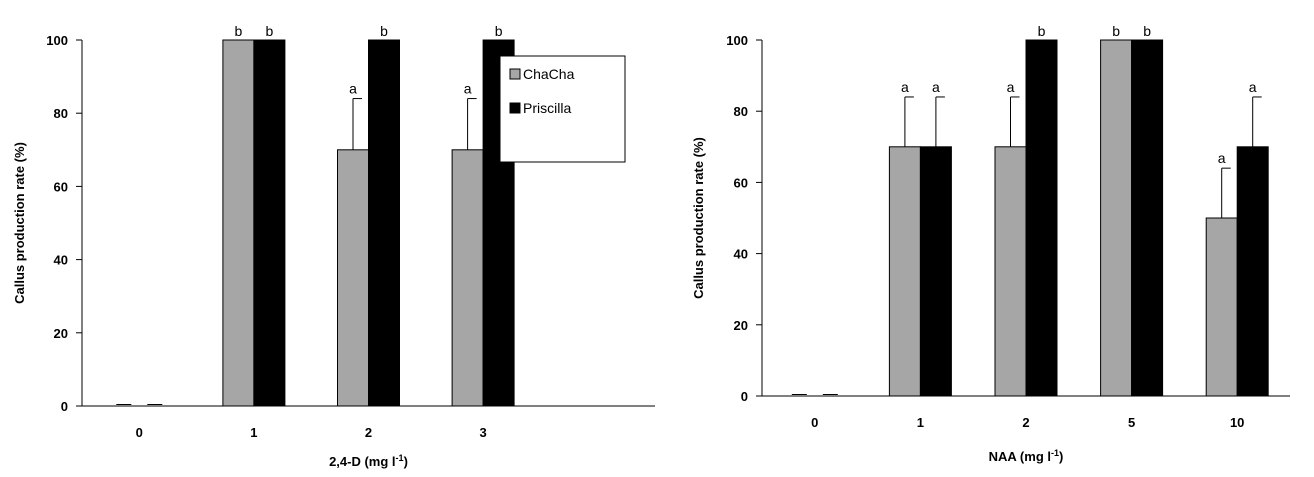 Image resolution: width=1314 pixels, height=477 pixels. What do you see at coordinates (362, 461) in the screenshot?
I see `x-axis-title-main: 2,4-D (mg l` at bounding box center [362, 461].